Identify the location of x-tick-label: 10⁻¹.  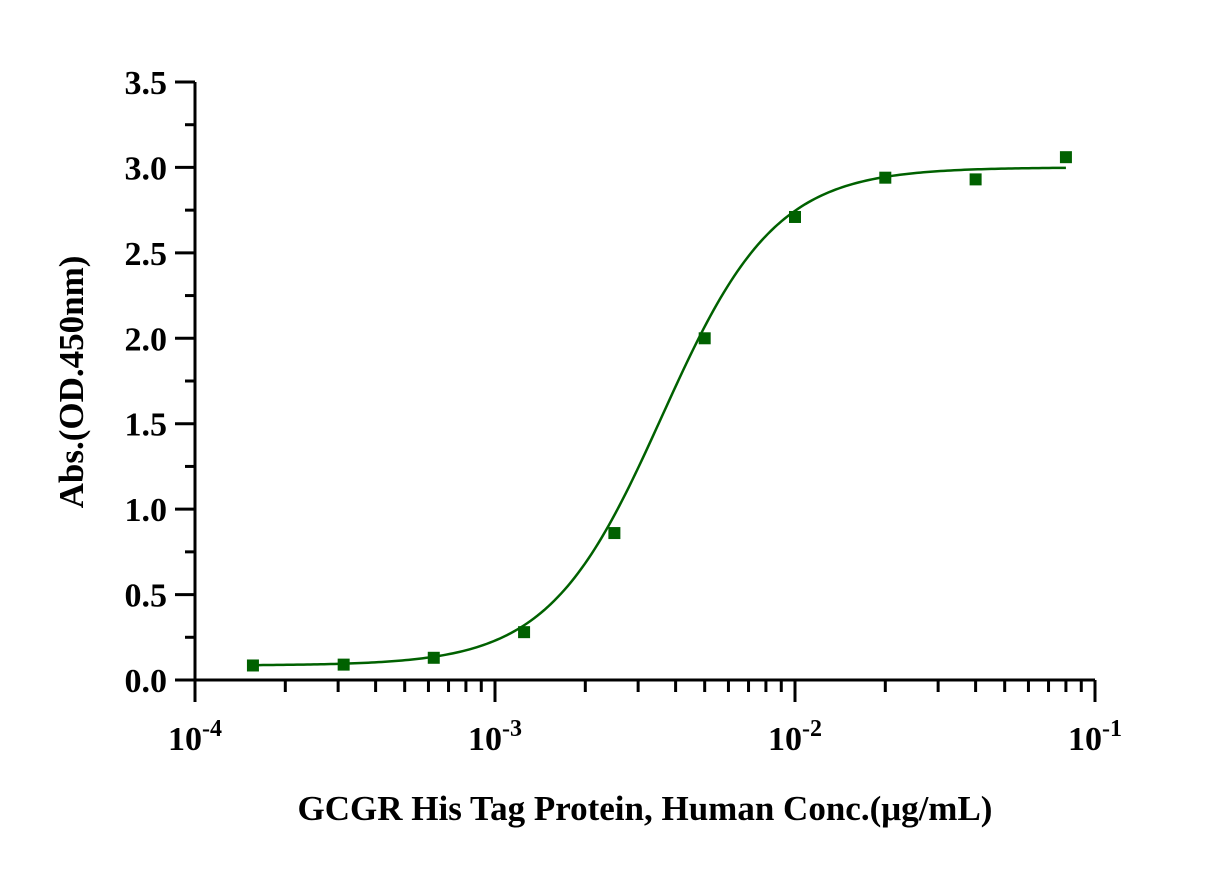
(1095, 737).